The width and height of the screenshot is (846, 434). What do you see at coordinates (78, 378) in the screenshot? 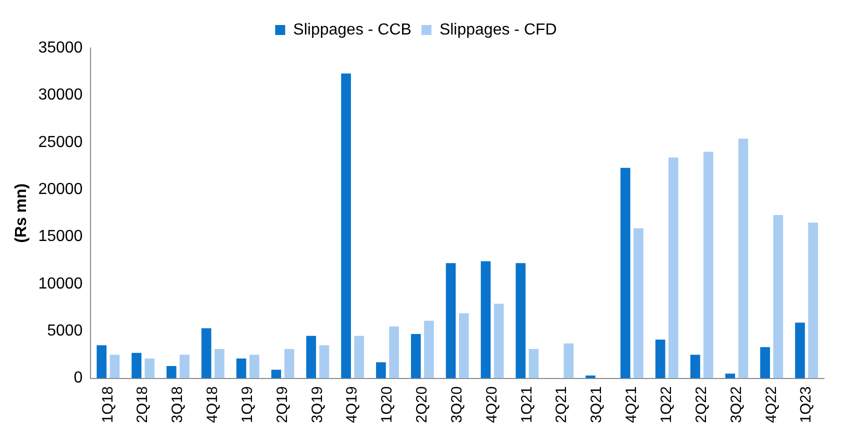
I see `y-tick-label: 0` at bounding box center [78, 378].